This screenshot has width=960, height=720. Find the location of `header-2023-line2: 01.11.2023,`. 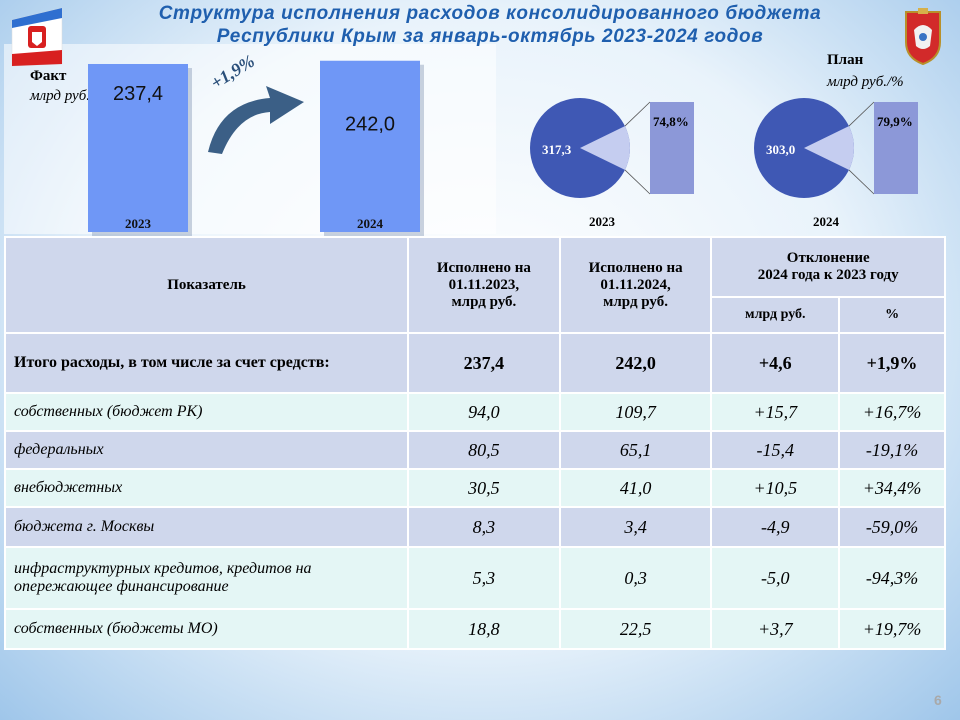

header-2023-line2: 01.11.2023, is located at coordinates (484, 284).